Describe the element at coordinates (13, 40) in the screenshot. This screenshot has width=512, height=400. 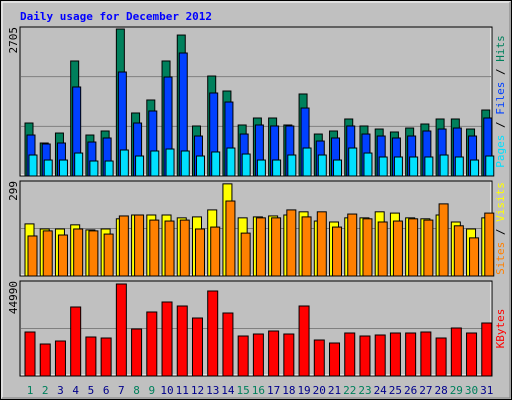
I see `y-tick-label: 2705` at that location.